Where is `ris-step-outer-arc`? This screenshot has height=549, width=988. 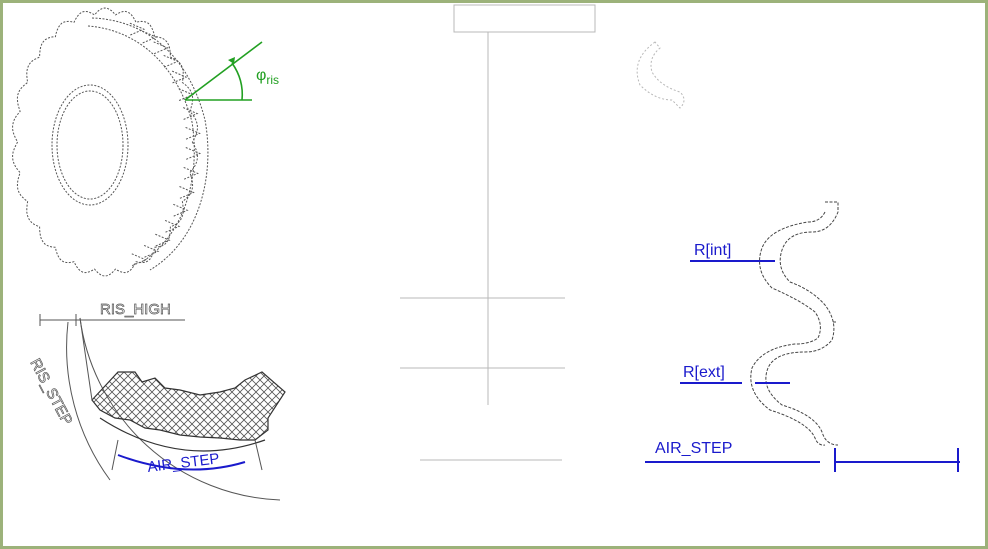
ris-step-outer-arc is located at coordinates (180, 409).